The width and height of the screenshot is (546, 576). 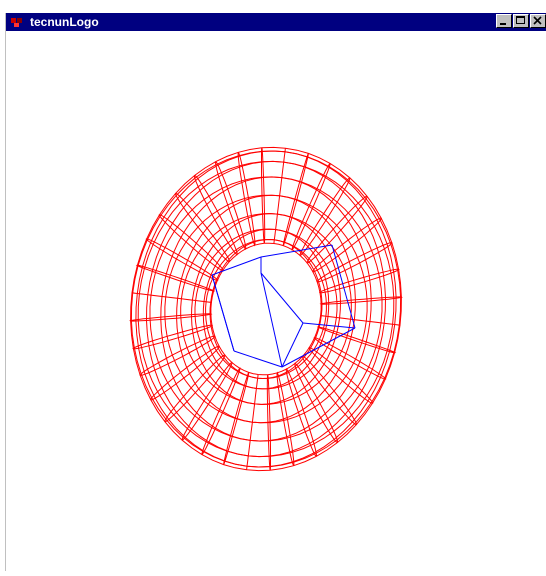 I want to click on wireframe-cube, so click(x=283, y=306).